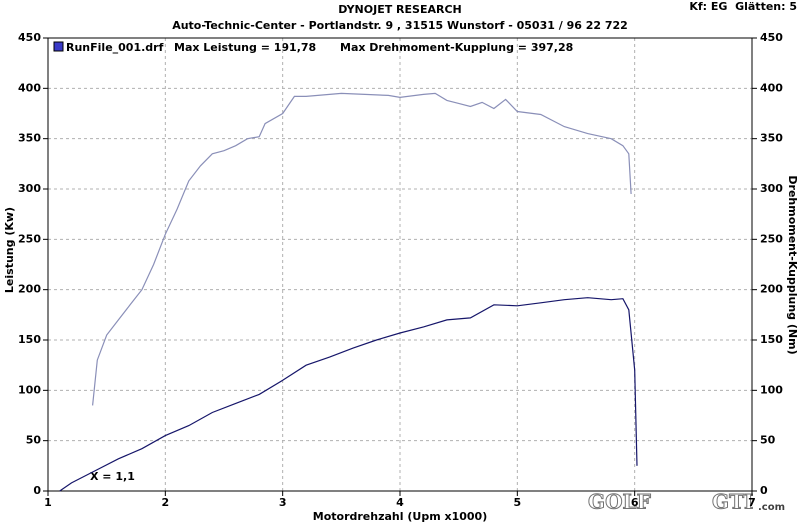 The height and width of the screenshot is (524, 802). What do you see at coordinates (518, 502) in the screenshot?
I see `x-tick-label: 5` at bounding box center [518, 502].